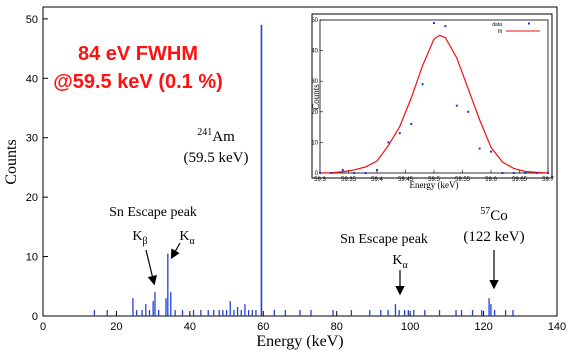 This screenshot has height=351, width=569. Describe the element at coordinates (317, 174) in the screenshot. I see `inset-y-tick-label: 0` at that location.